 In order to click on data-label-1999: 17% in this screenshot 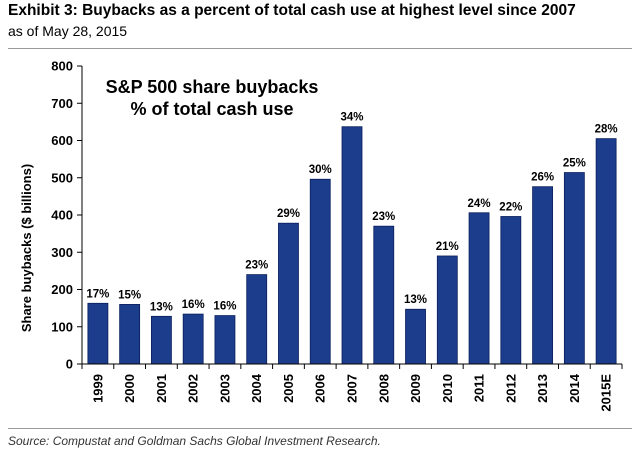, I will do `click(97, 294)`.